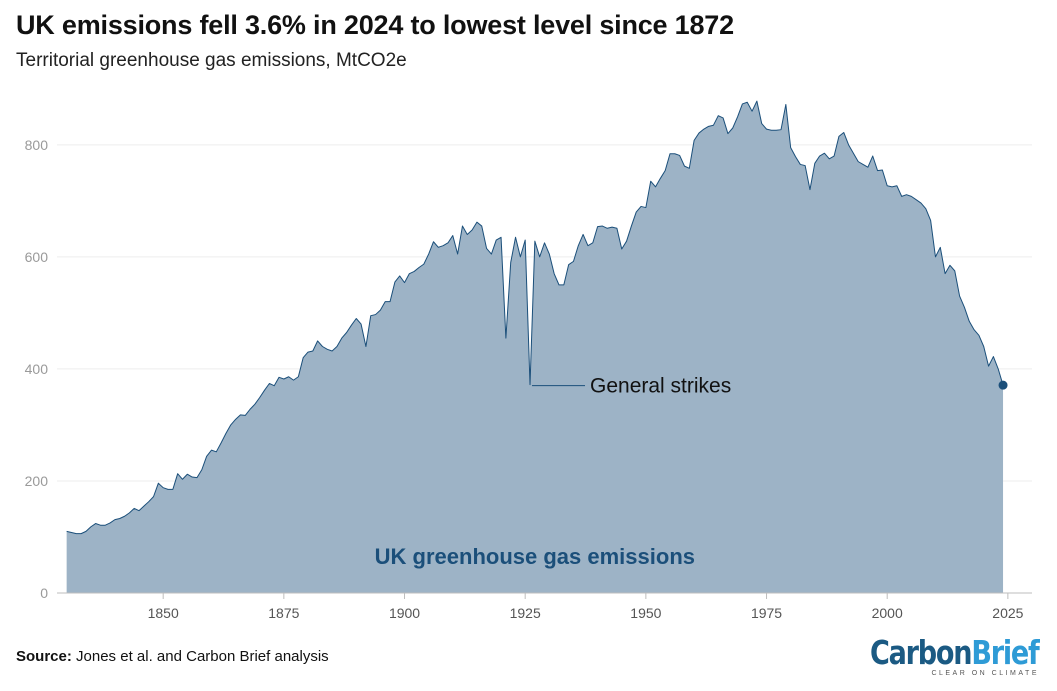 This screenshot has width=1057, height=691. Describe the element at coordinates (645, 613) in the screenshot. I see `x-tick-label-1950: 1950` at that location.